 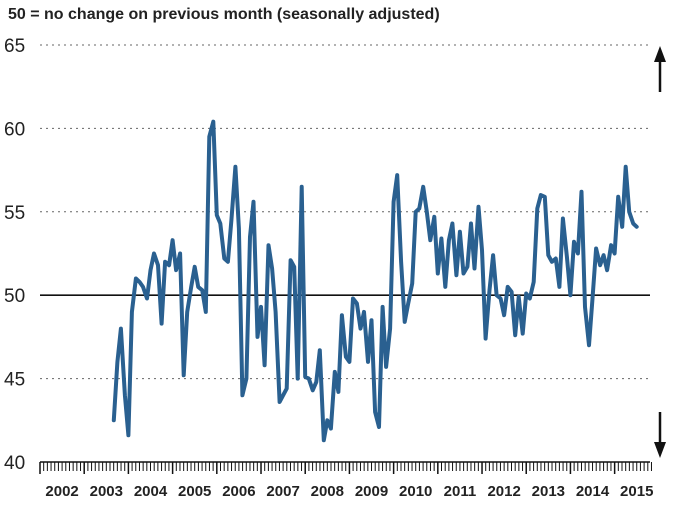 I want to click on y-tick-label: 65, so click(x=14, y=46).